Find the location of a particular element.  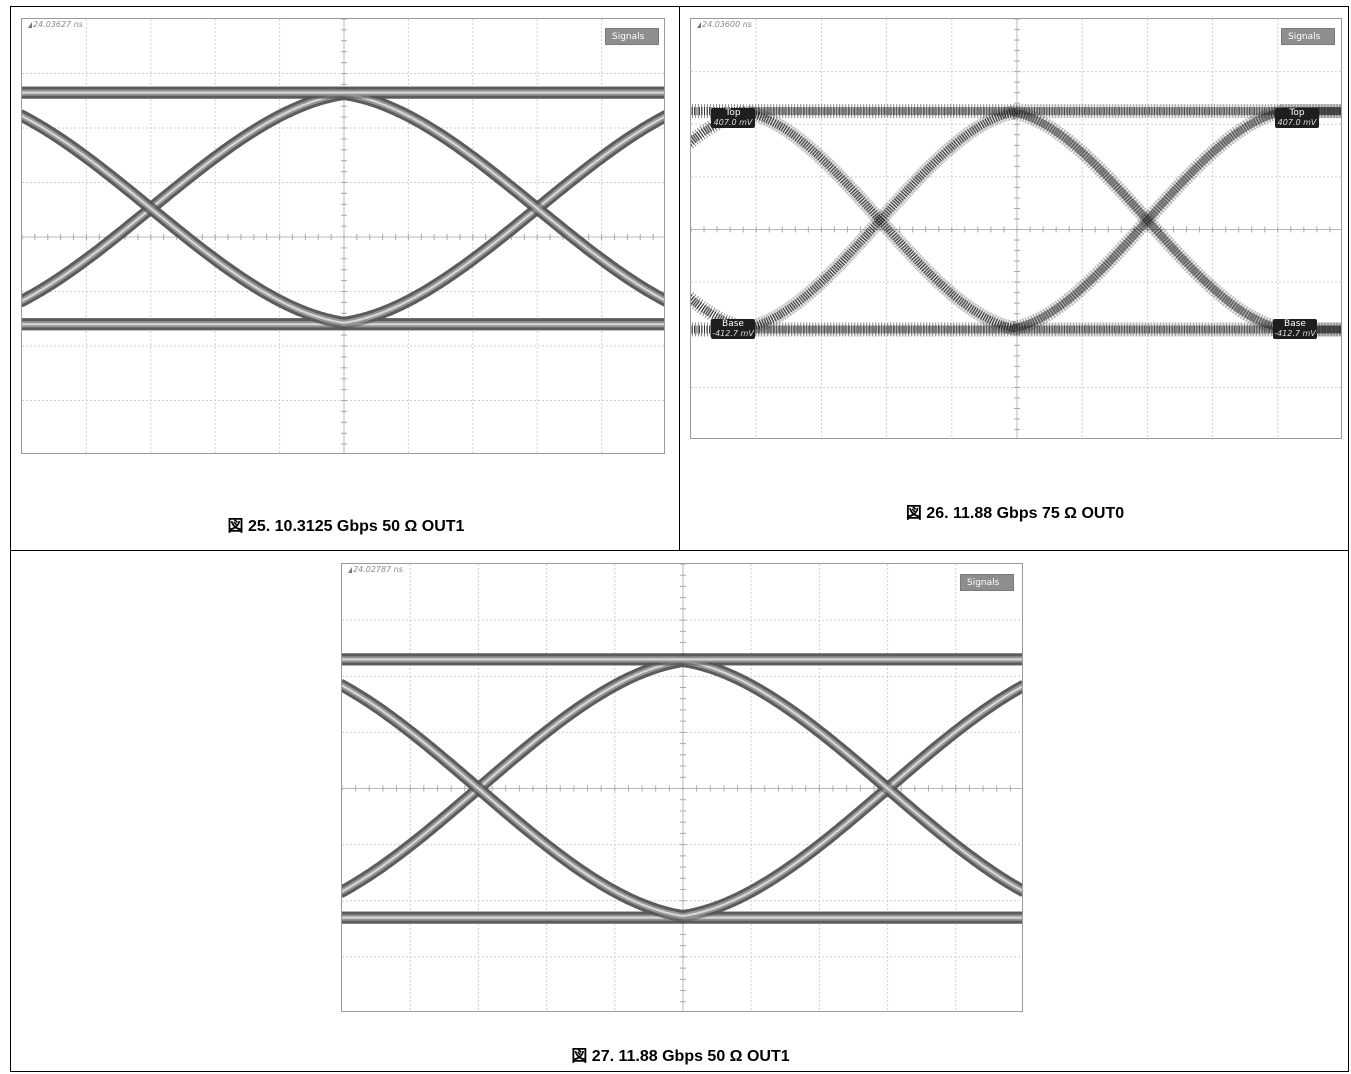

figure-caption-26: 図 26. 11.88 Gbps 75 Ω OUT0 is located at coordinates (1015, 513).